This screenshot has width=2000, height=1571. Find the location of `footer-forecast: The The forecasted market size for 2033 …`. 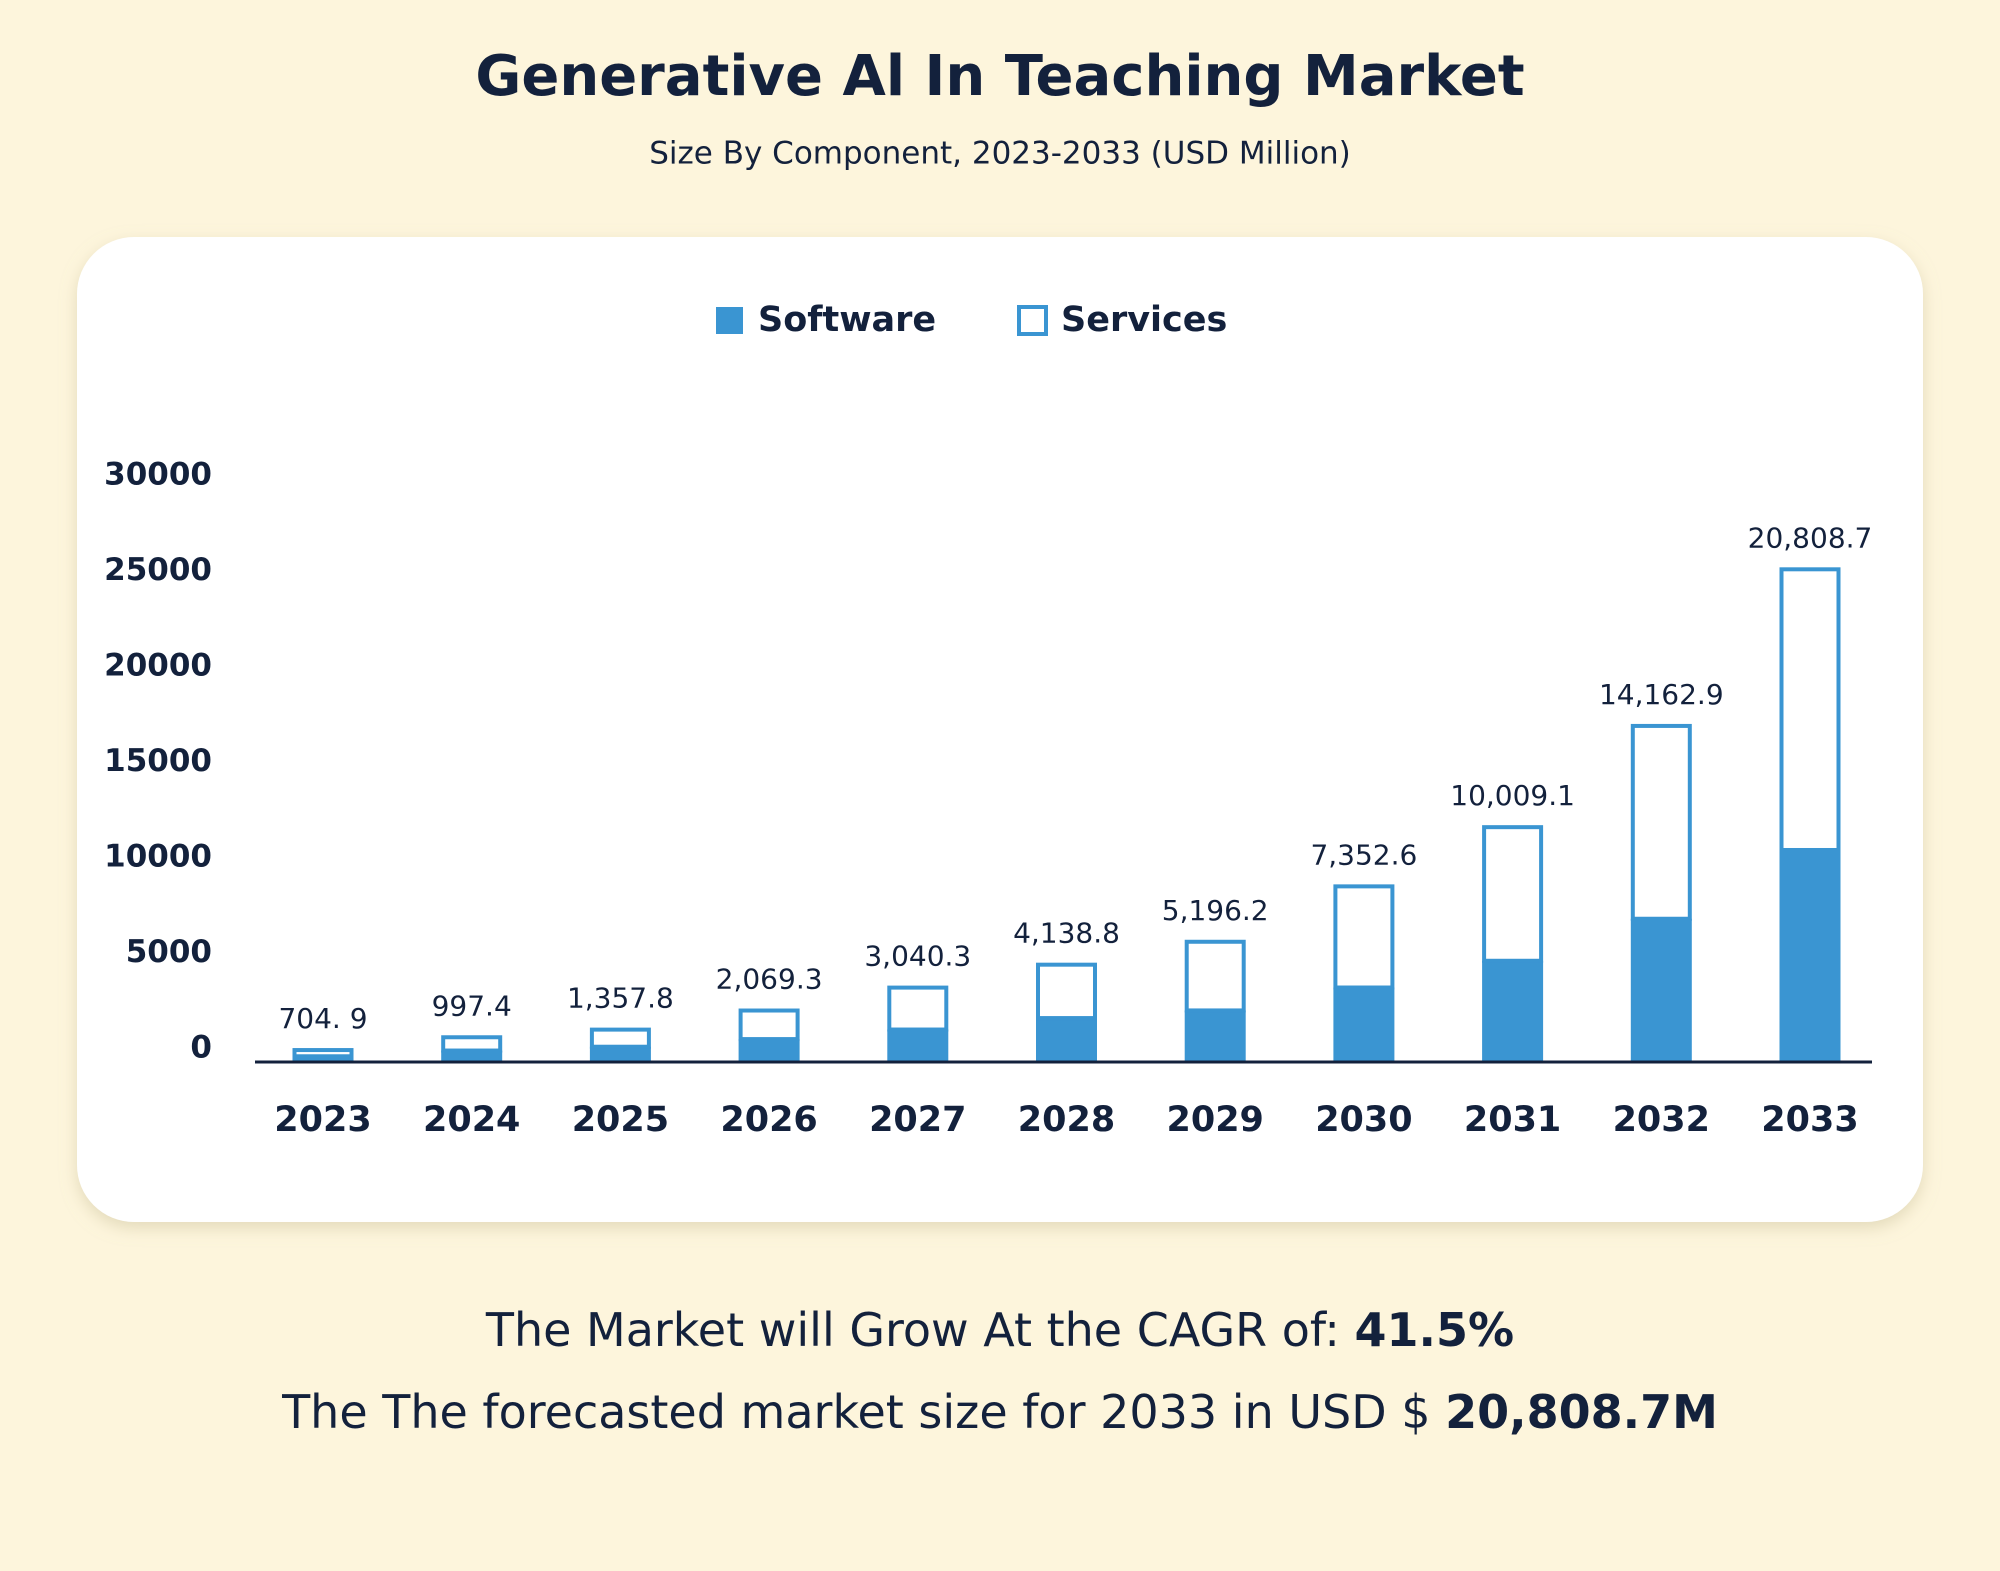

footer-forecast: The The forecasted market size for 2033 … is located at coordinates (999, 1412).